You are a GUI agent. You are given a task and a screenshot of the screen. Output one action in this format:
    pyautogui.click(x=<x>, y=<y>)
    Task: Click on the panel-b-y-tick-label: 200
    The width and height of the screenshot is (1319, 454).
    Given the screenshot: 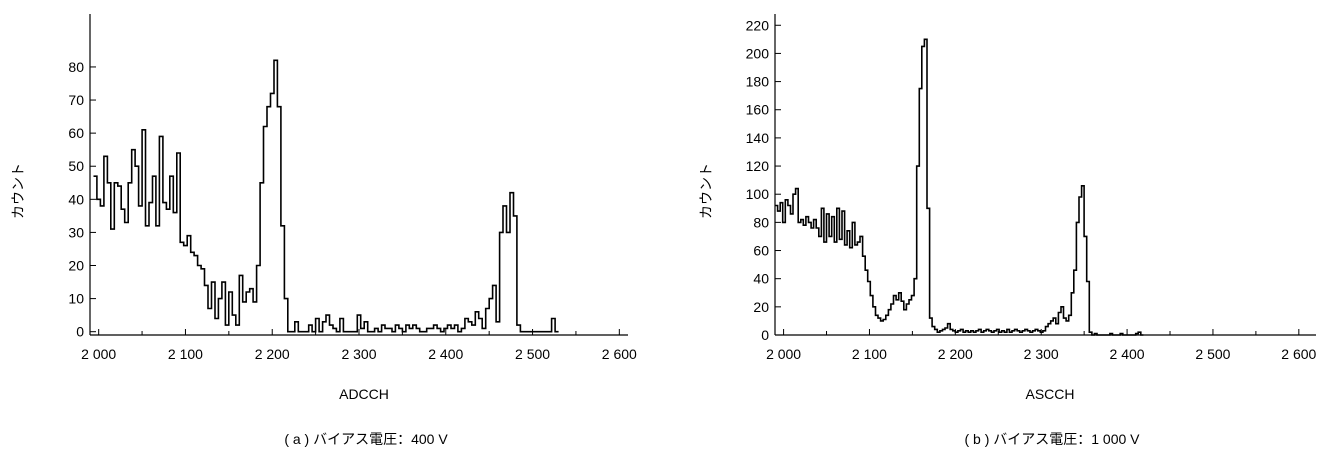 What is the action you would take?
    pyautogui.click(x=758, y=53)
    